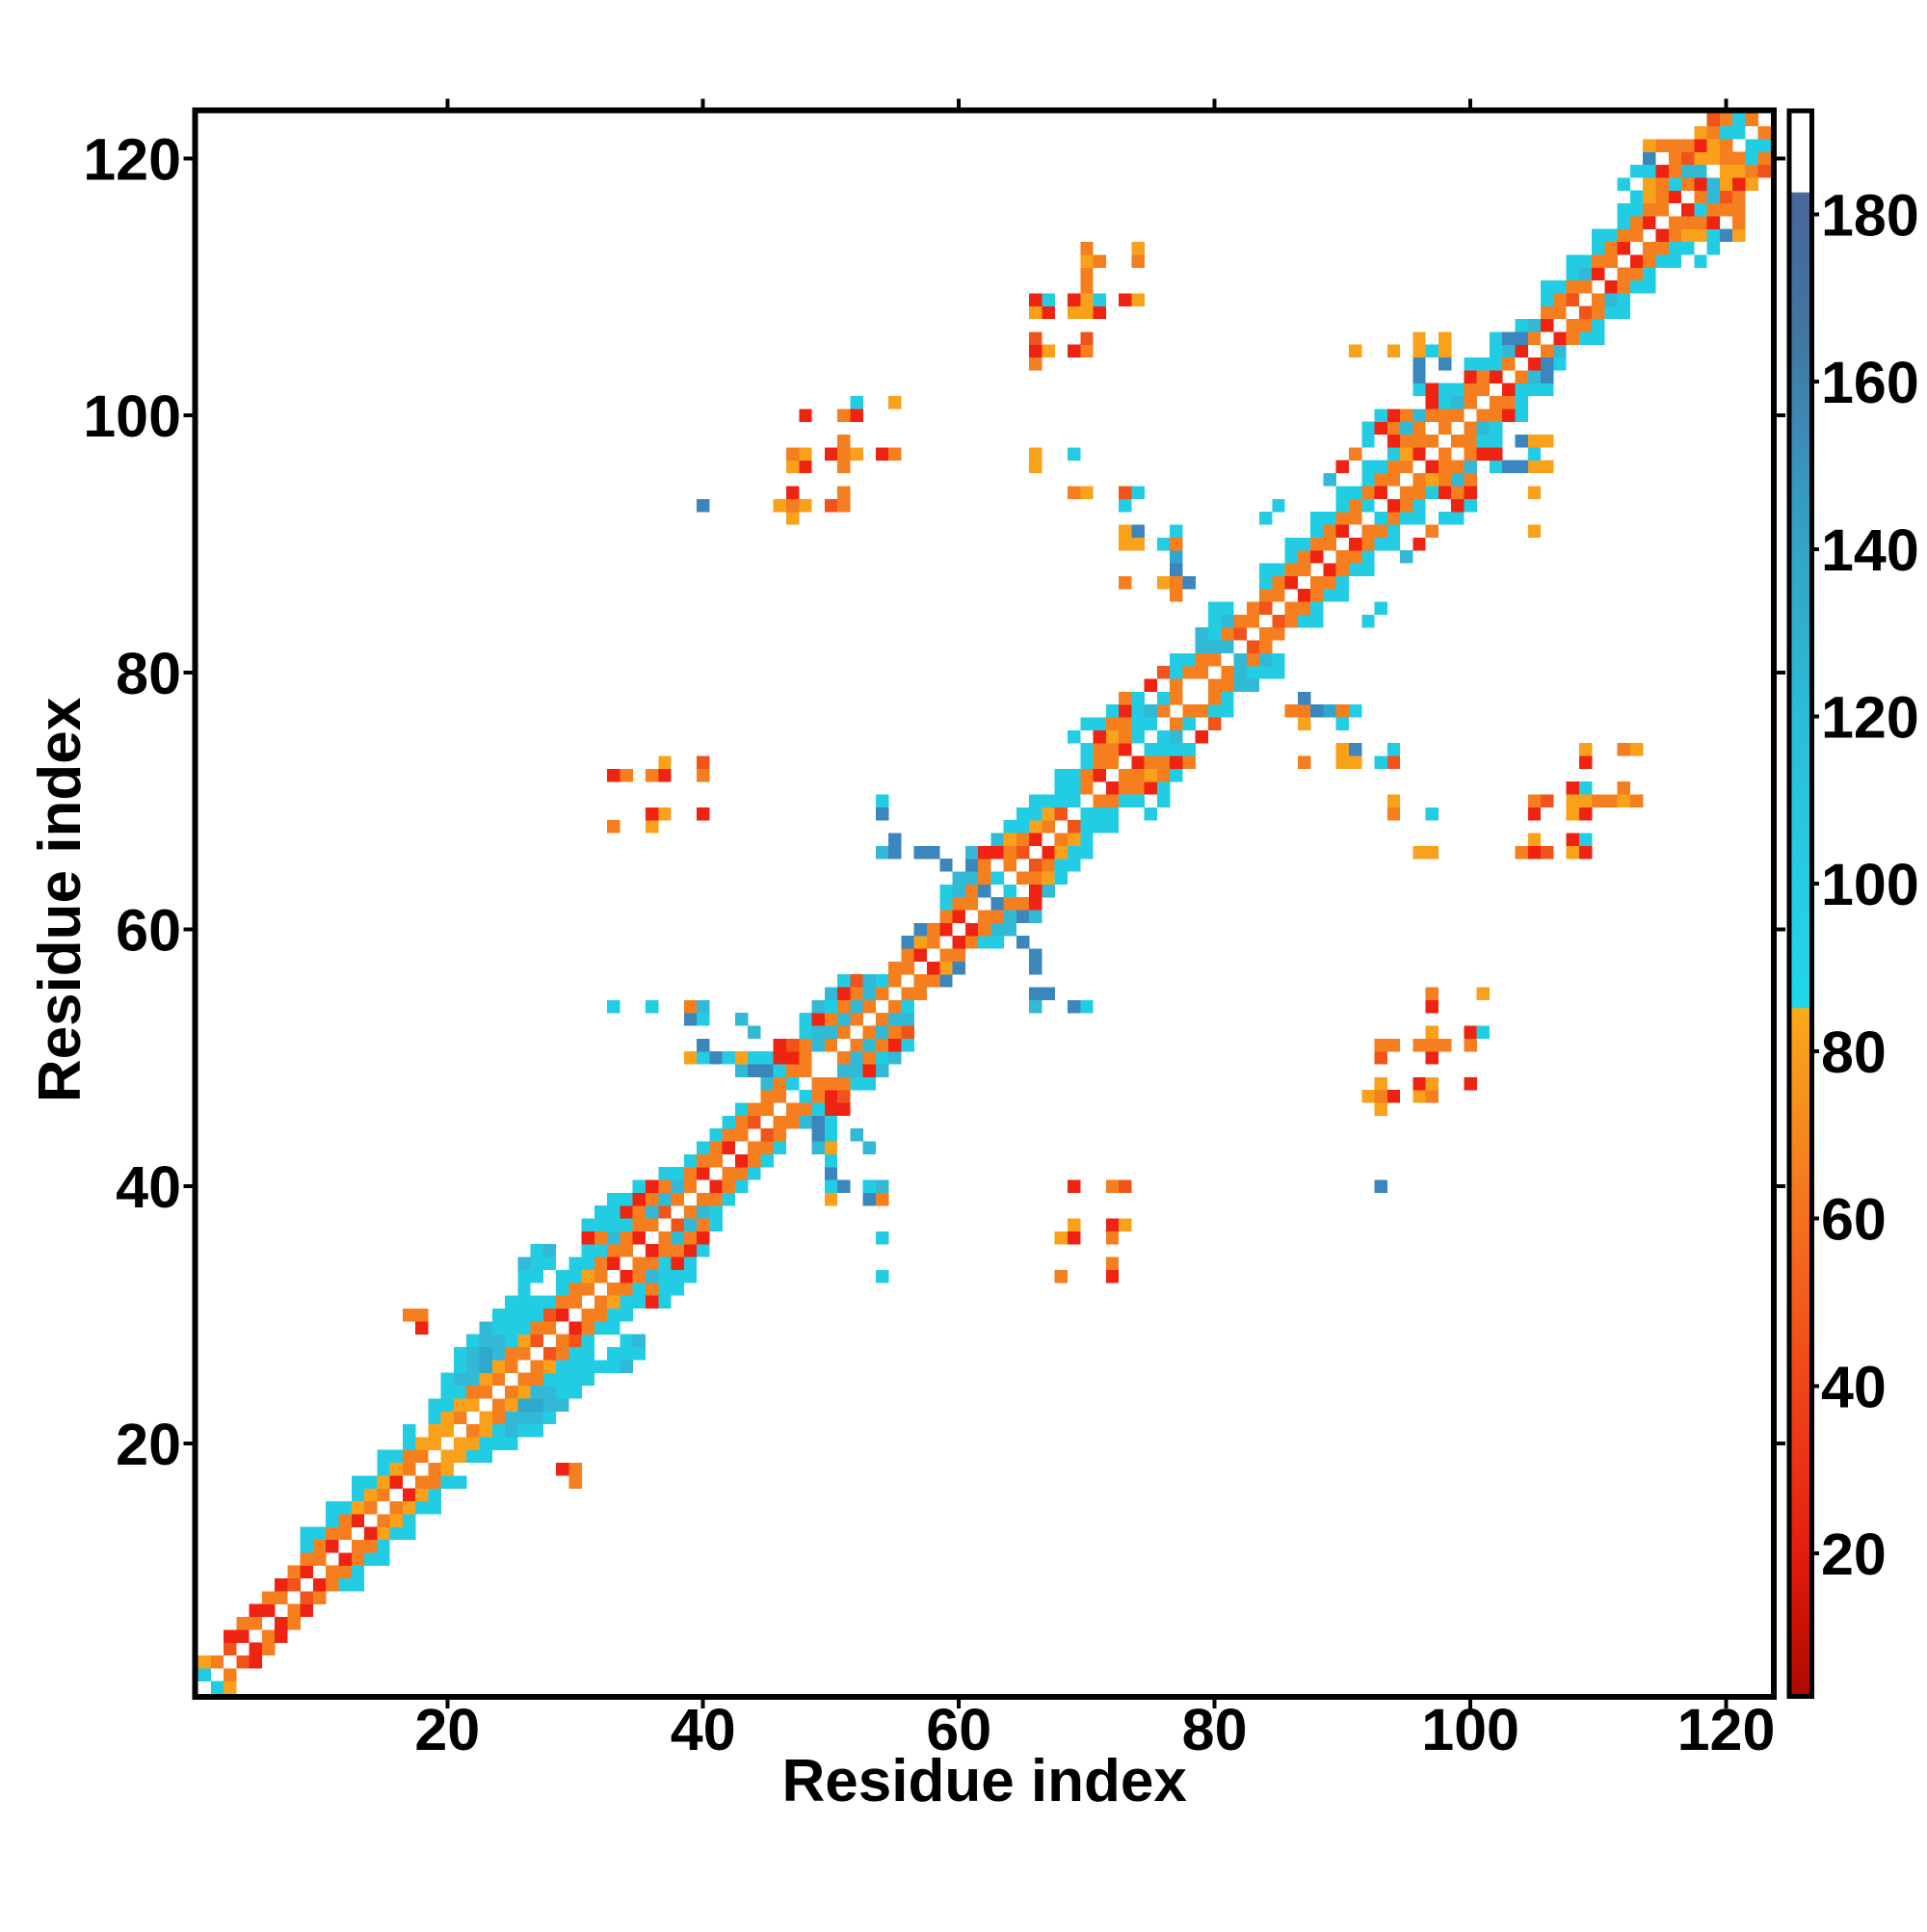 The image size is (1927, 1932). I want to click on svg-text: 140, so click(1870, 550).